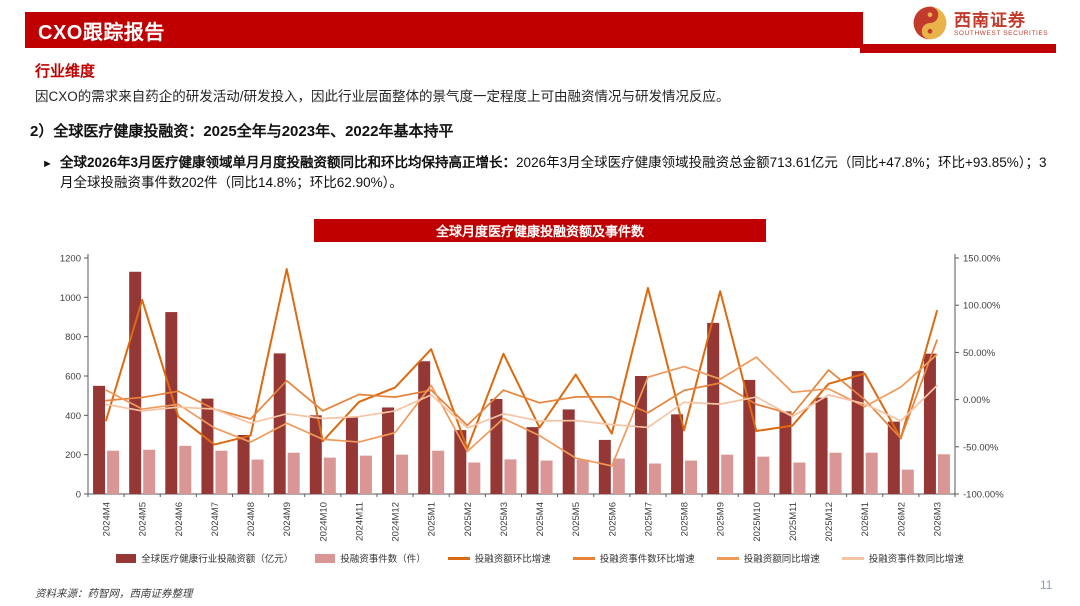  What do you see at coordinates (1001, 34) in the screenshot?
I see `logo-name-en: SOUTHWEST SECURITIES` at bounding box center [1001, 34].